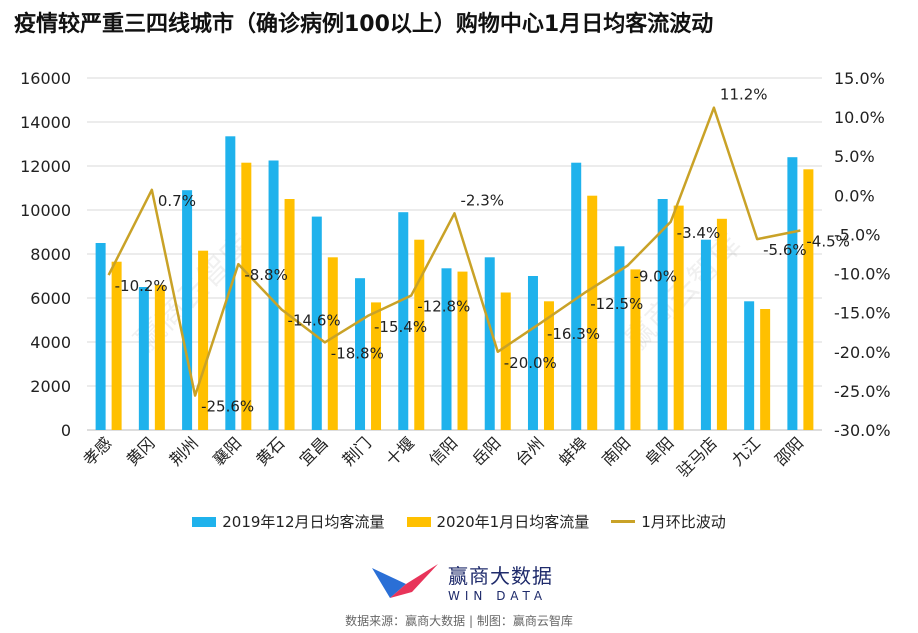 Image resolution: width=918 pixels, height=633 pixels. I want to click on y-right-tick-label: -20.0%, so click(862, 352).